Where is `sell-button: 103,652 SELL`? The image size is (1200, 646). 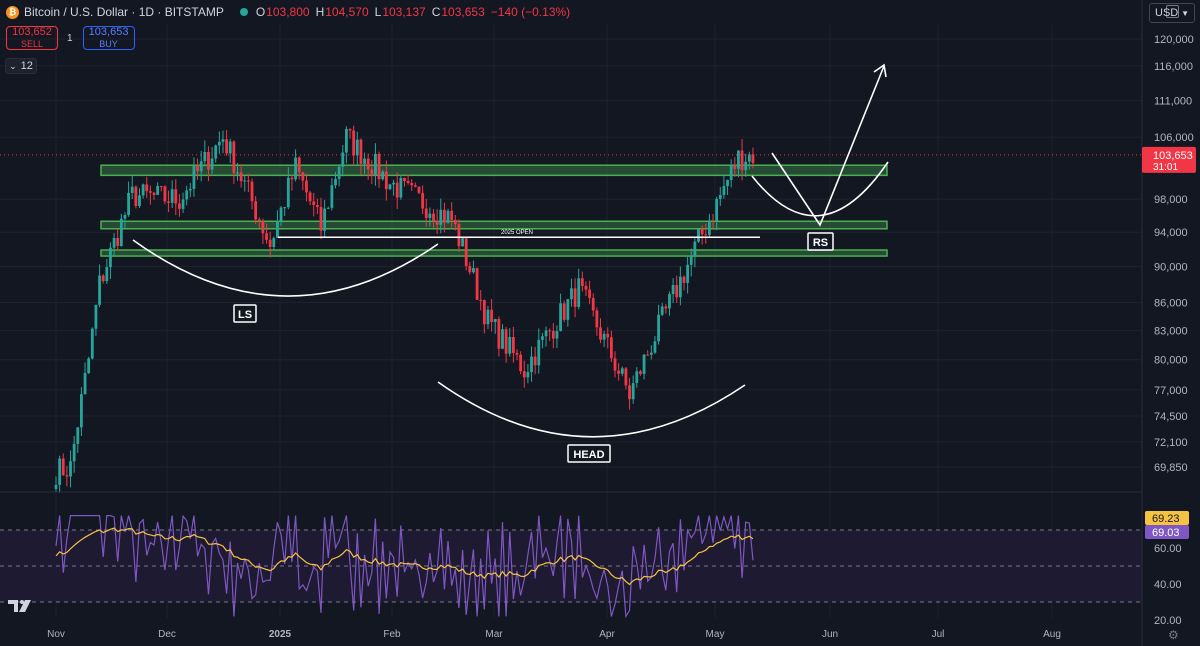 sell-button: 103,652 SELL is located at coordinates (32, 38).